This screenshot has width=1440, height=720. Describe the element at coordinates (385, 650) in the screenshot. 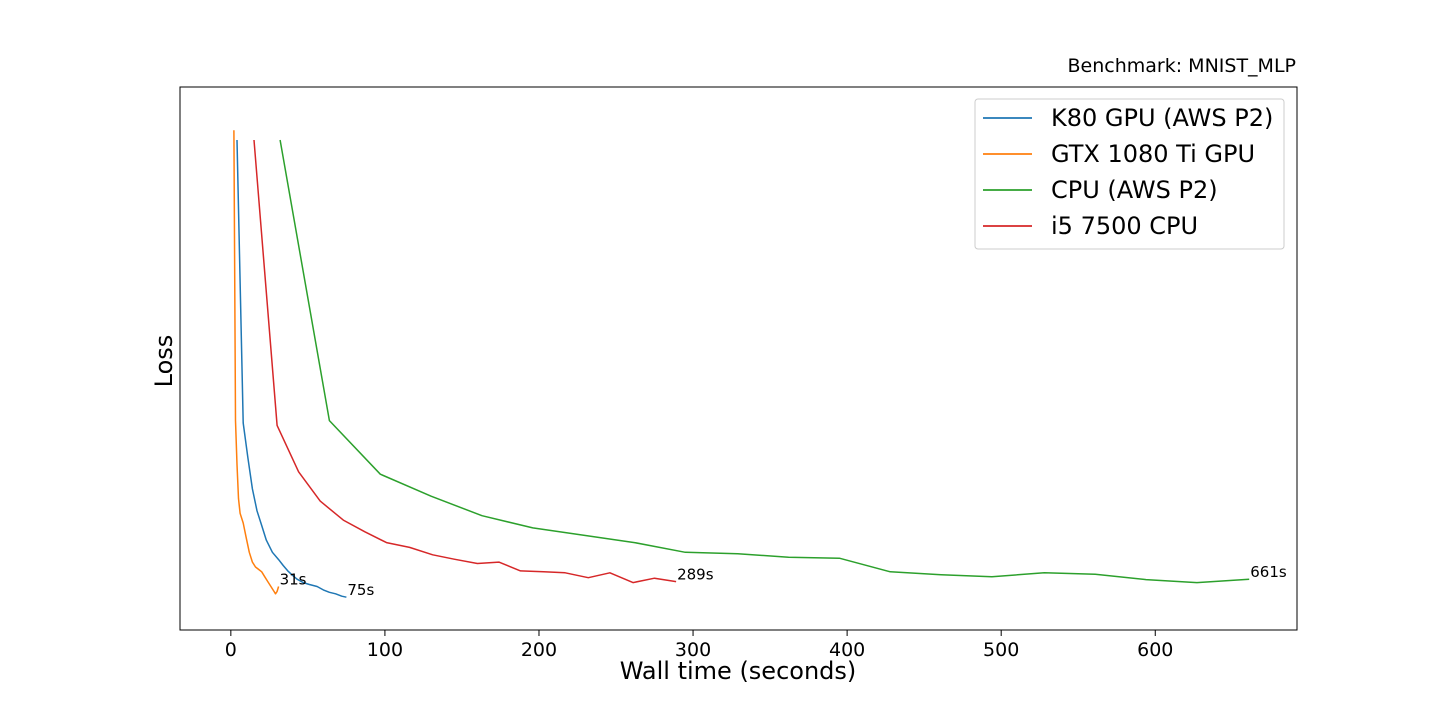

I see `x-tick-label: 100` at that location.